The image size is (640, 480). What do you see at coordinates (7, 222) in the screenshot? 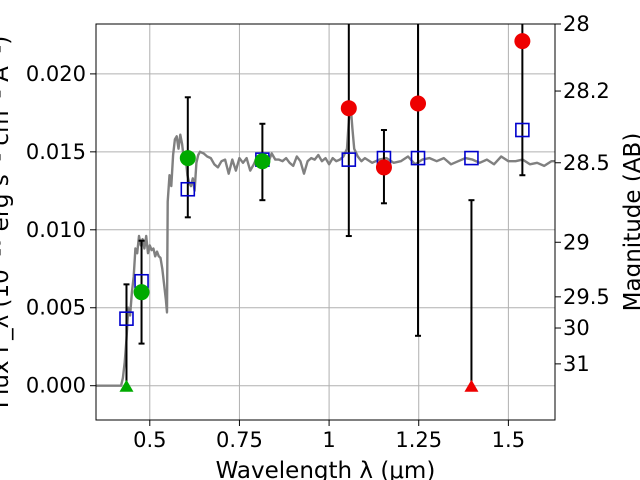
I see `y-axis-title: Flux F_λ (10⁻¹⁸ erg s⁻¹ cm⁻² Å⁻¹)` at bounding box center [7, 222].